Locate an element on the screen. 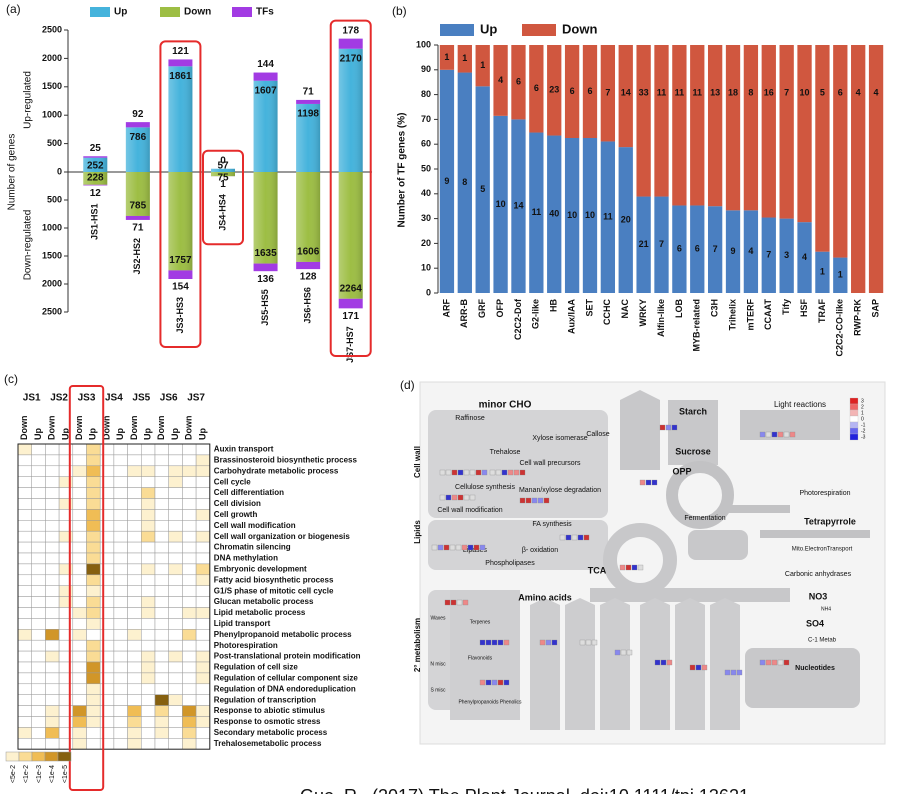  x-tick-label: SAP is located at coordinates (875, 308).